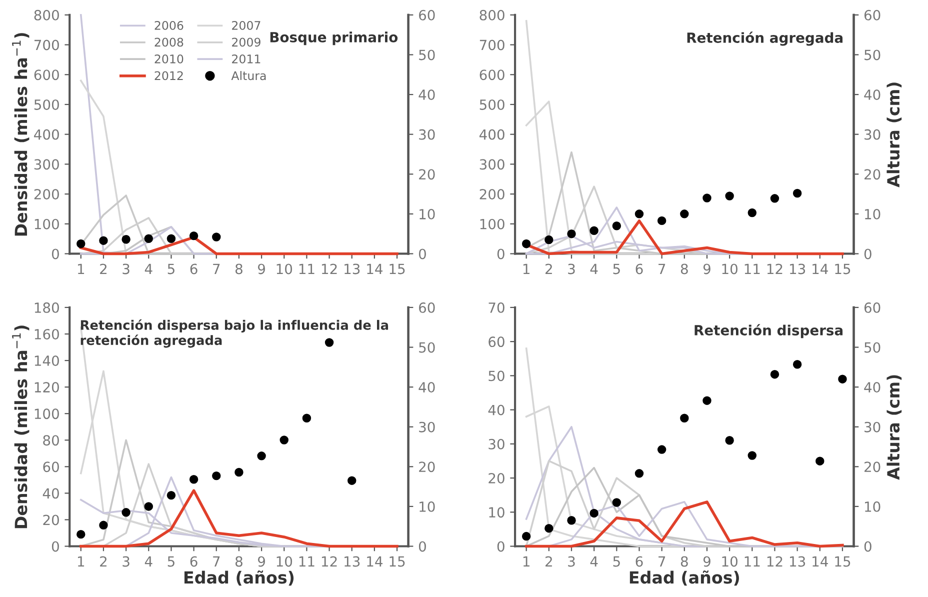 This screenshot has width=928, height=597. What do you see at coordinates (46, 387) in the screenshot?
I see `y-tick-label: 120` at bounding box center [46, 387].